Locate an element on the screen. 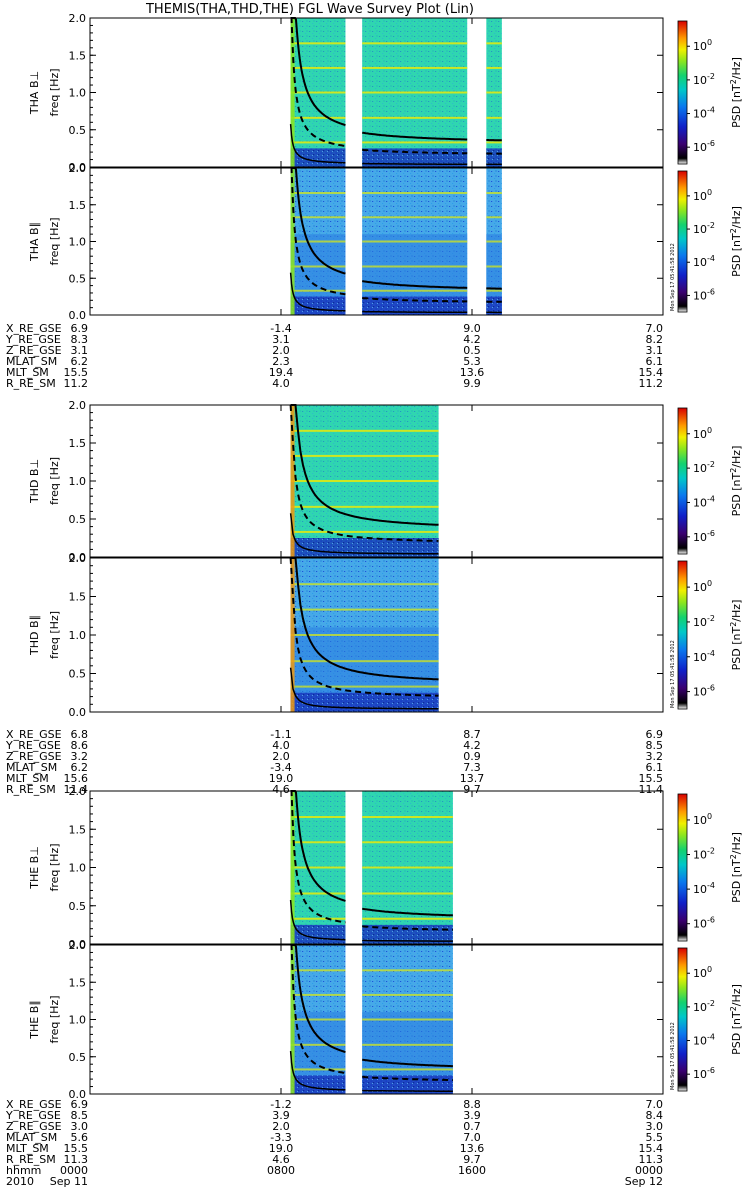  time-row-label: hhmm is located at coordinates (23, 1170).